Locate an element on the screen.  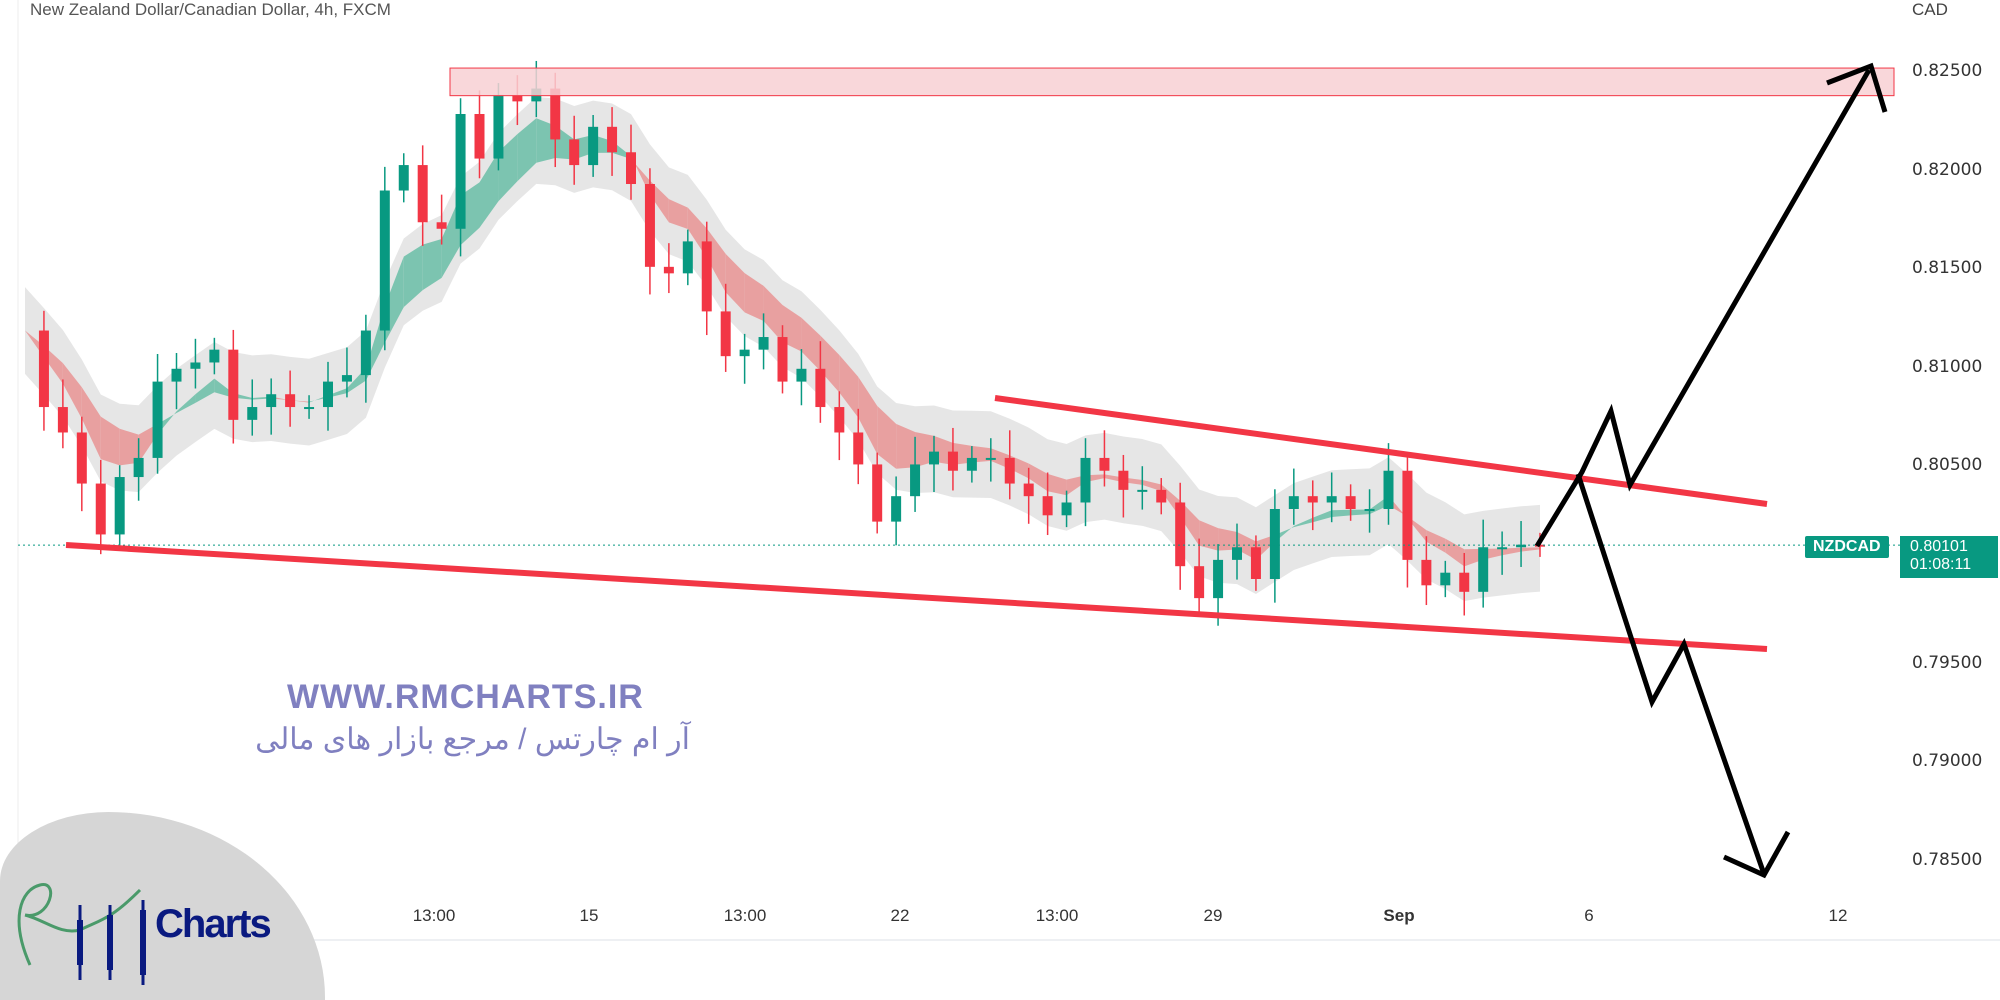
watermark-site: WWW.RMCHARTS.IR is located at coordinates (465, 697).